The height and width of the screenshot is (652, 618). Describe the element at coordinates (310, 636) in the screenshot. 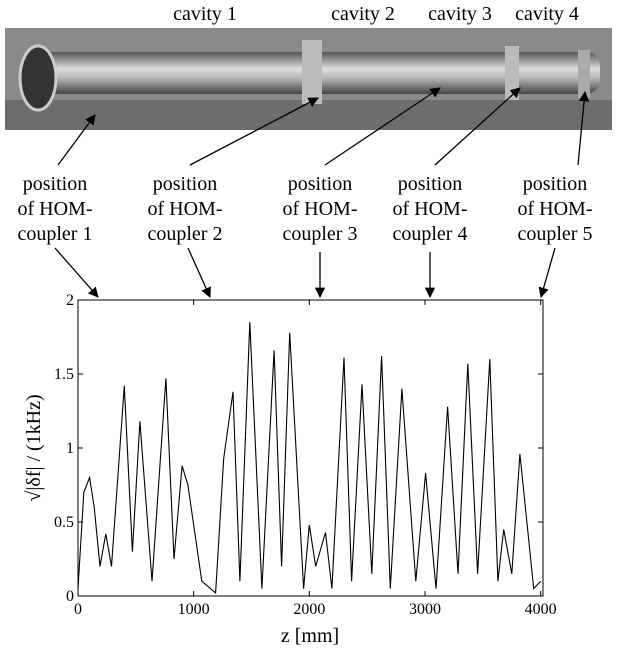

I see `x-axis-label: z [mm]` at that location.